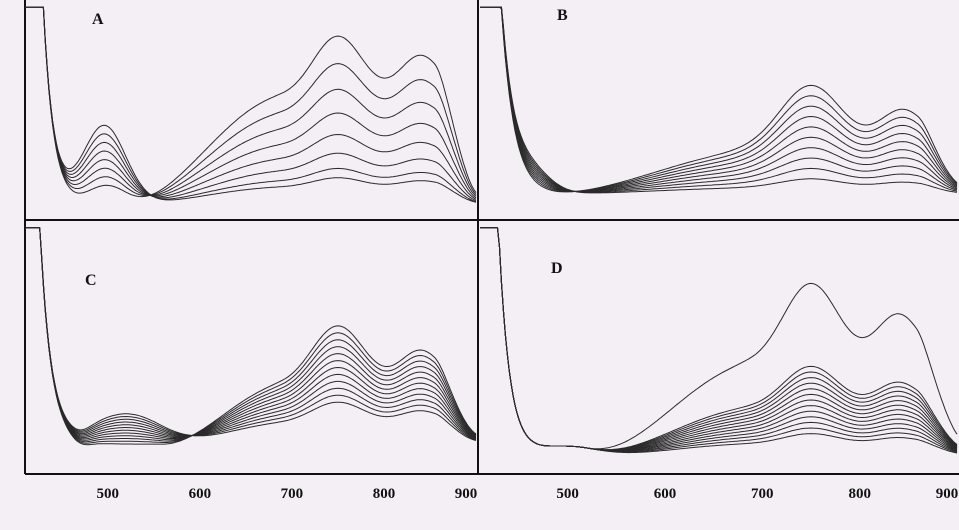 The width and height of the screenshot is (959, 530). Describe the element at coordinates (98, 19) in the screenshot. I see `panel-label-a: A` at that location.